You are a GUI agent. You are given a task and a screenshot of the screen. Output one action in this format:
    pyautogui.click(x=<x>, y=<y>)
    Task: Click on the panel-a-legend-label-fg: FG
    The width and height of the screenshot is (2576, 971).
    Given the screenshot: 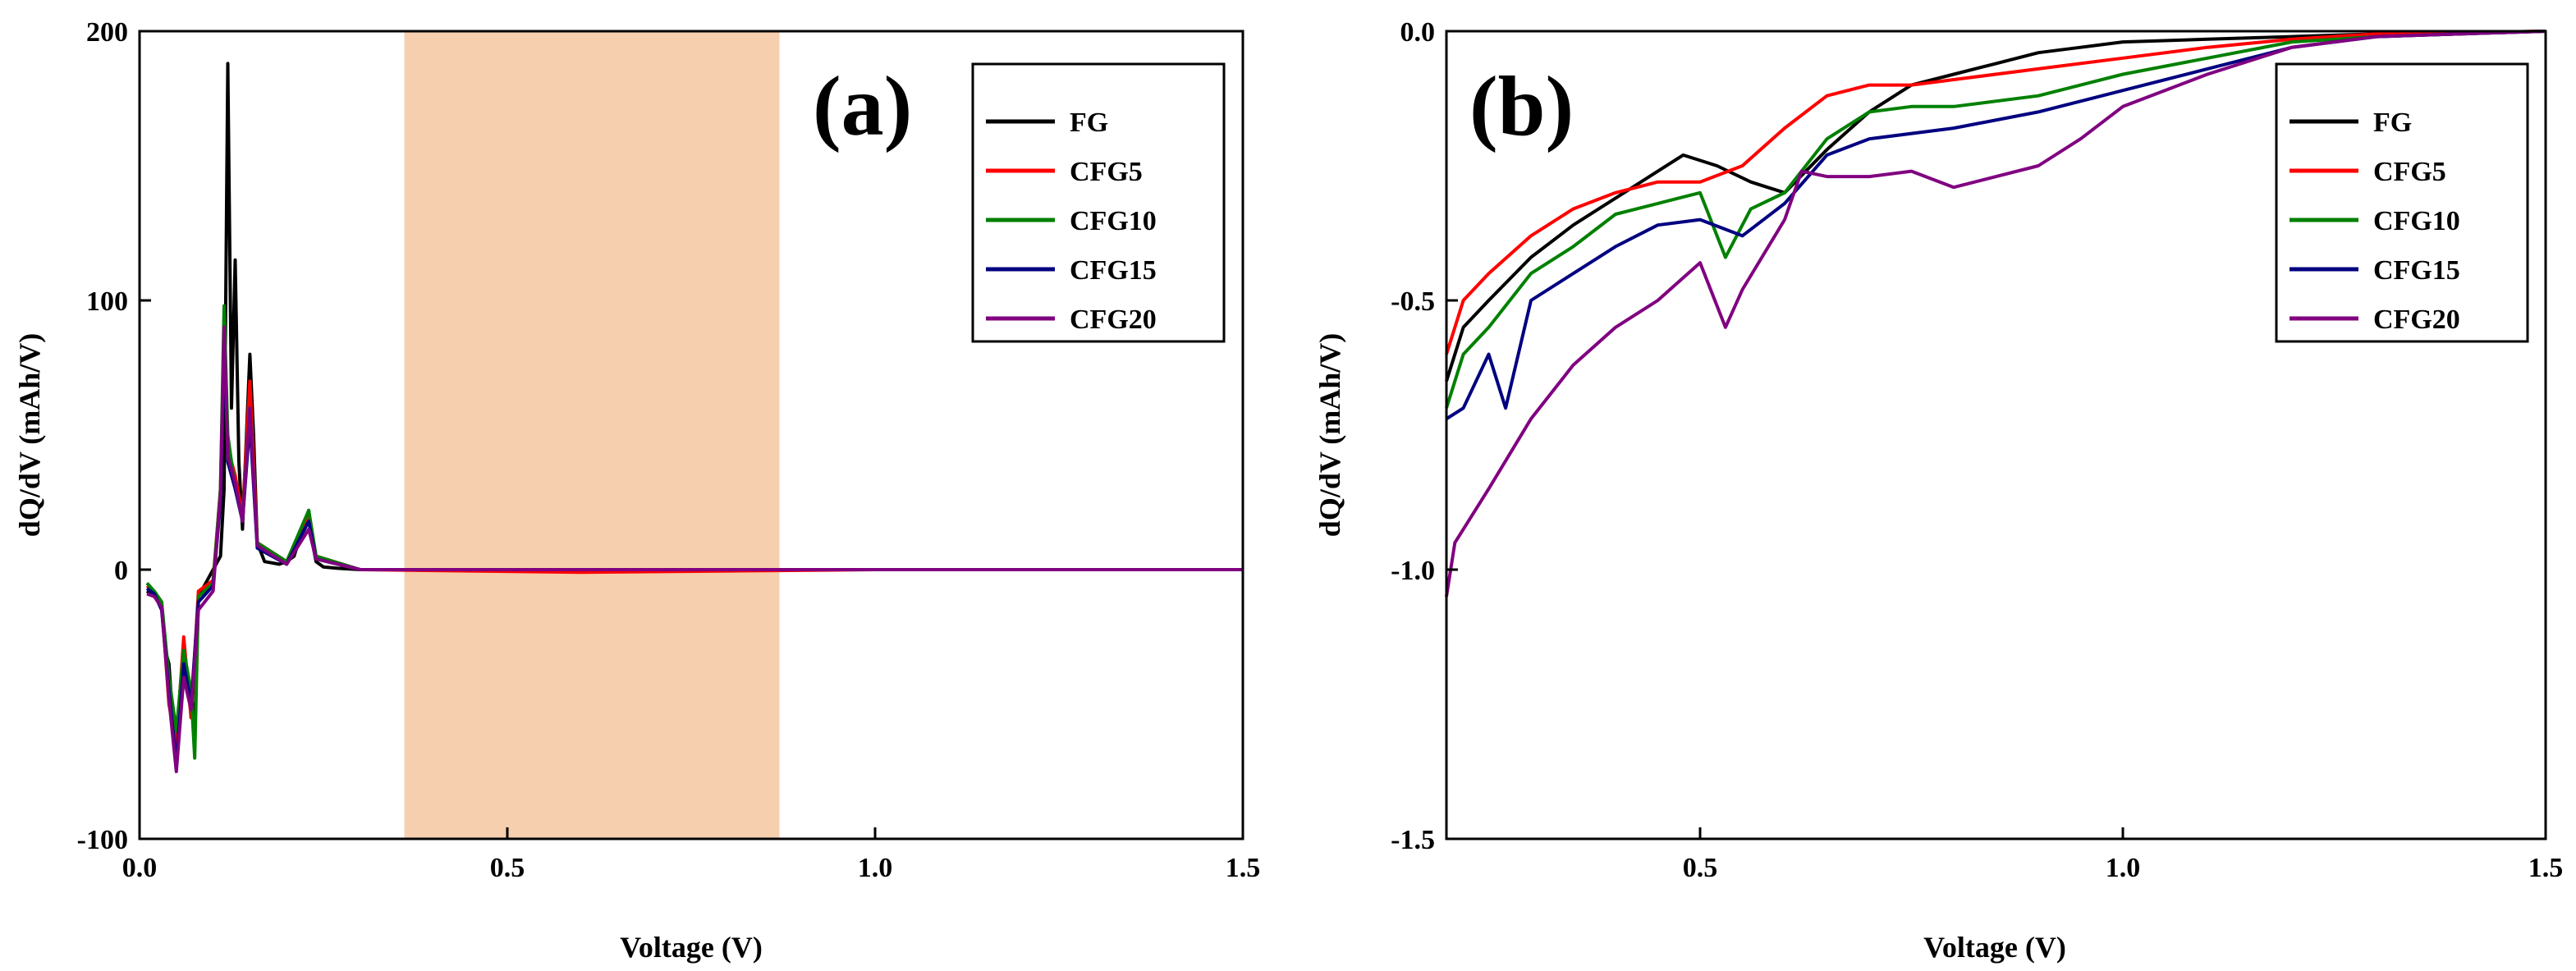 What is the action you would take?
    pyautogui.click(x=1089, y=123)
    